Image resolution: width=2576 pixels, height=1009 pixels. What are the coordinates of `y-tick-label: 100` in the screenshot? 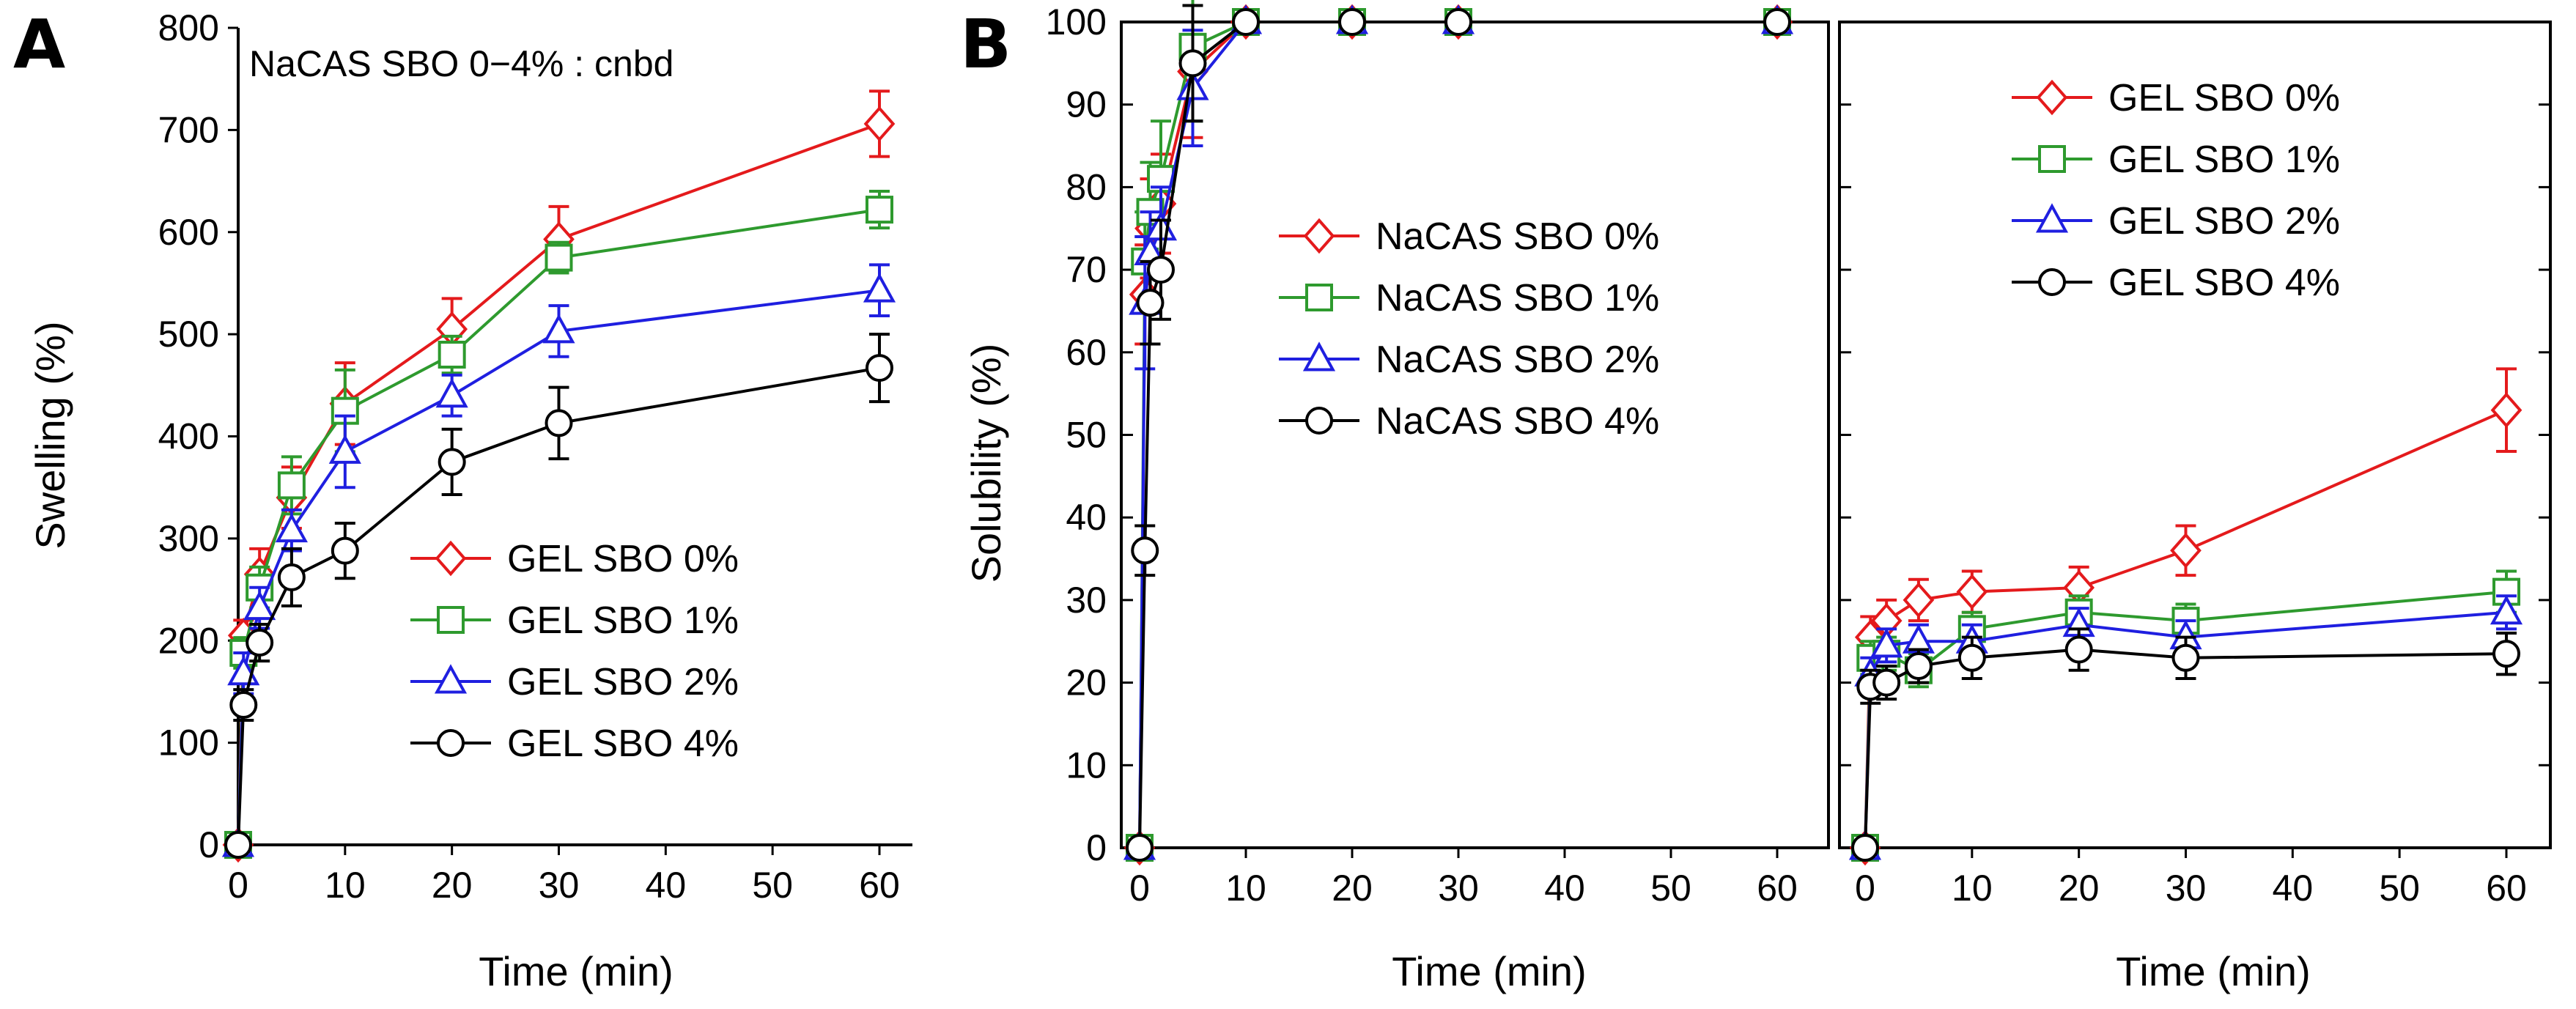 It's located at (188, 743).